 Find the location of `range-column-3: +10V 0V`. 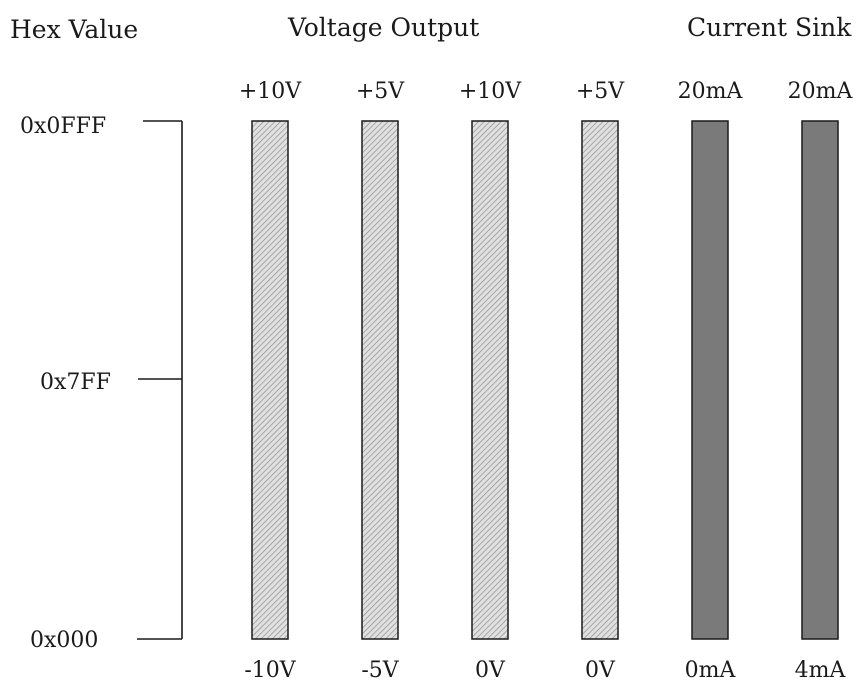

range-column-3: +10V 0V is located at coordinates (490, 381).